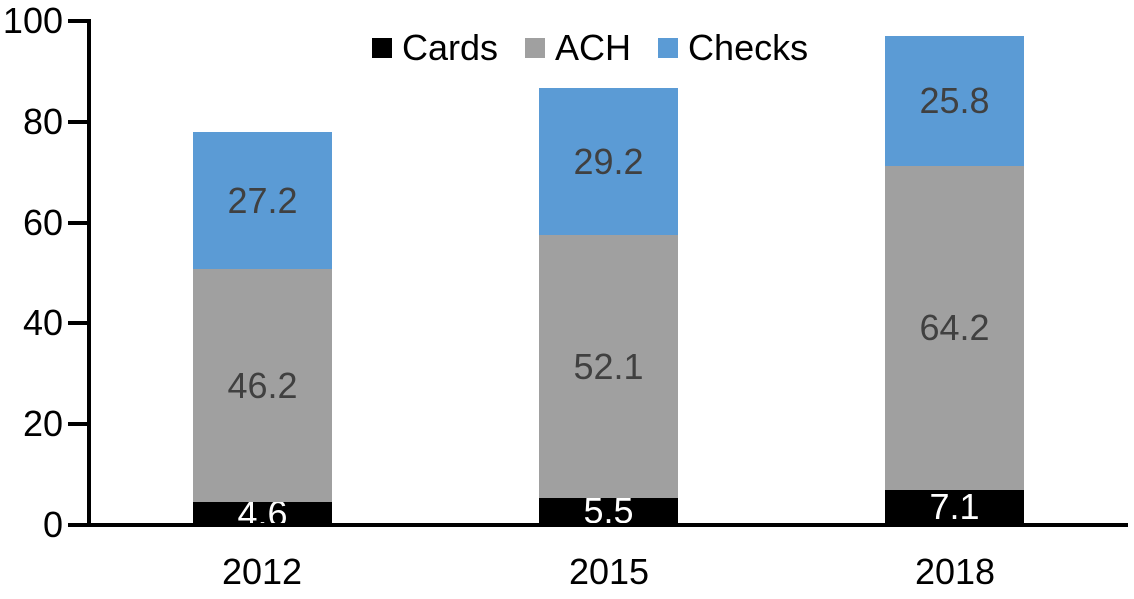 The image size is (1134, 599). What do you see at coordinates (42, 222) in the screenshot?
I see `y-axis-tick-label-60: 60` at bounding box center [42, 222].